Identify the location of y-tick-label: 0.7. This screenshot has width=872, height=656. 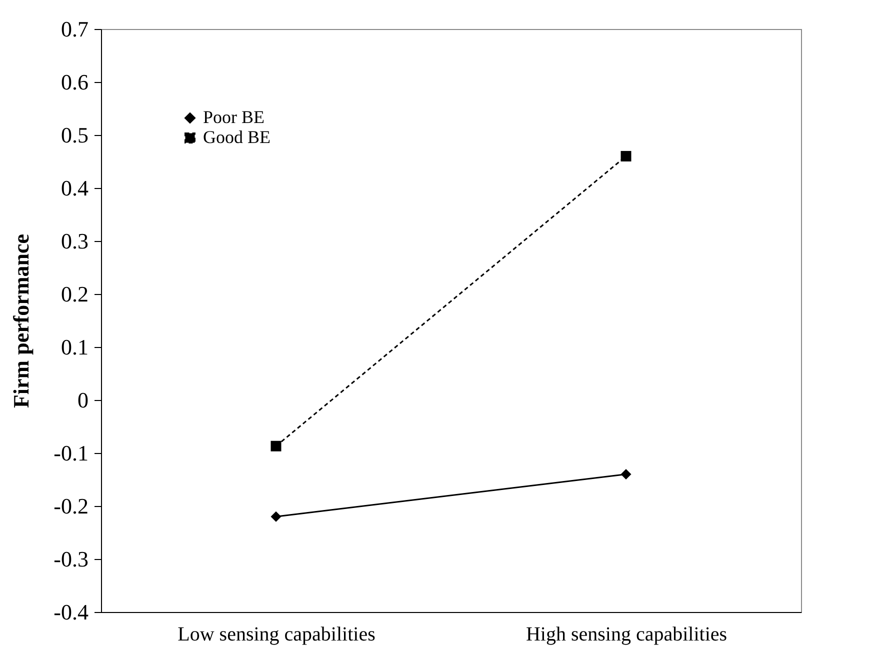
(74, 29).